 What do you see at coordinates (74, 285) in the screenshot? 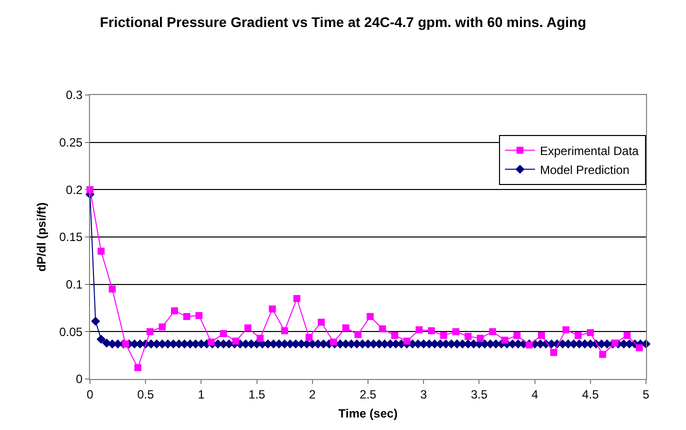
I see `y-tick-label: 0.1` at bounding box center [74, 285].